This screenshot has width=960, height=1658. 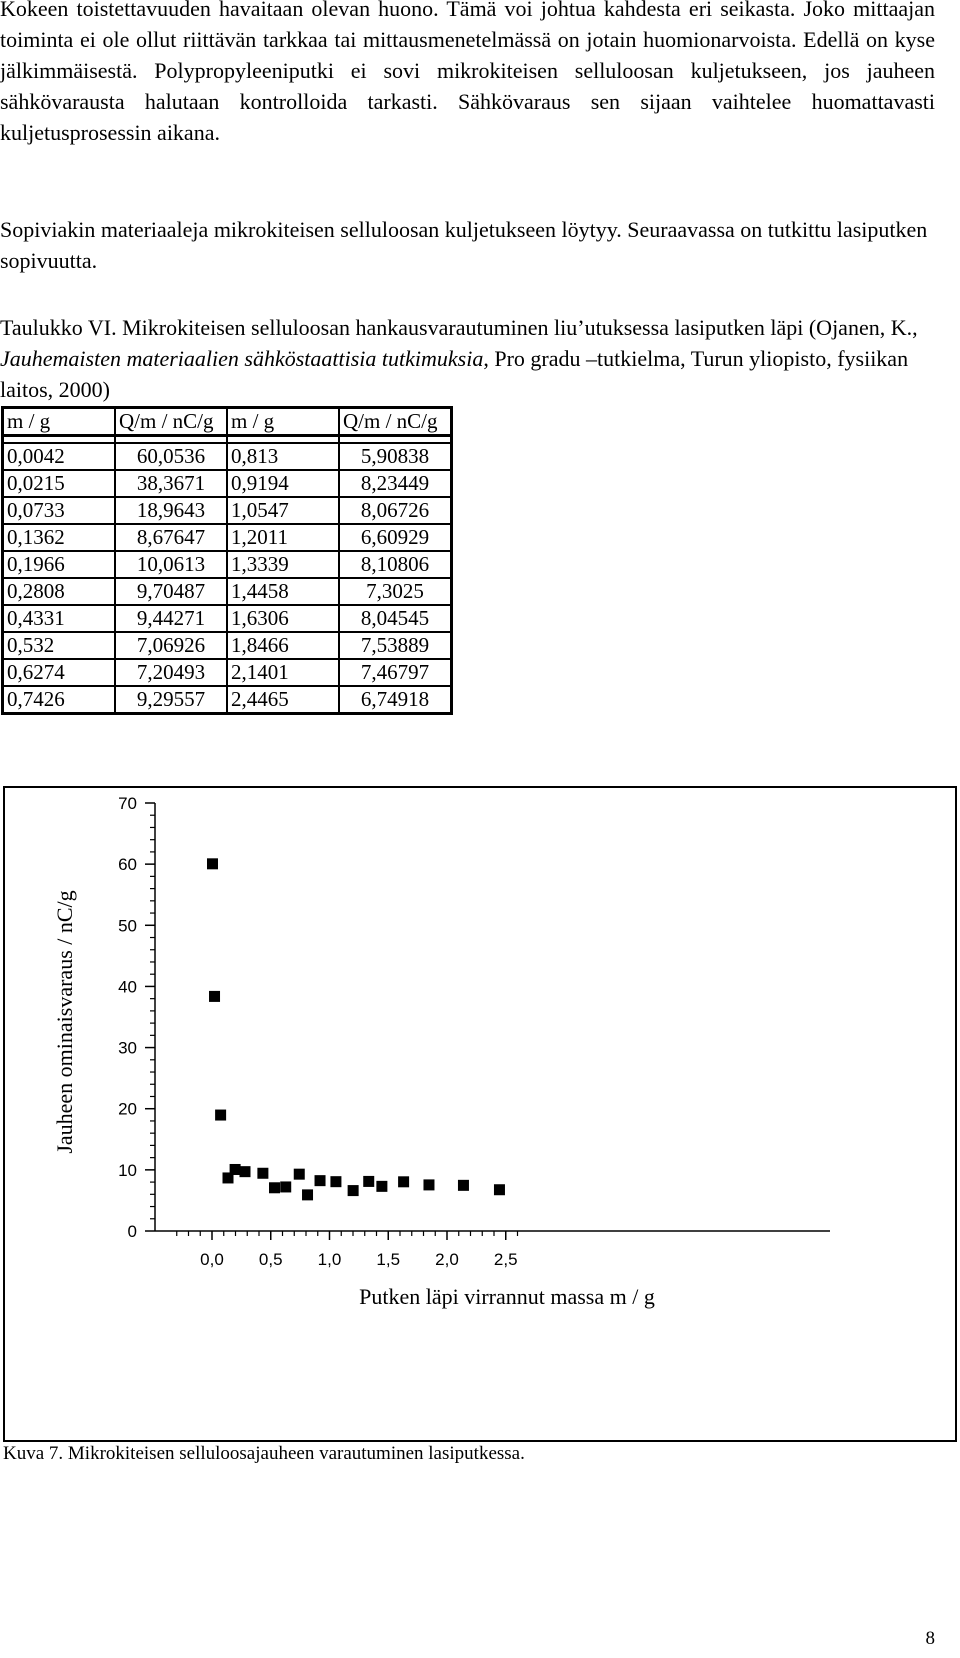 I want to click on x-tick-label: 1,5, so click(x=388, y=1259).